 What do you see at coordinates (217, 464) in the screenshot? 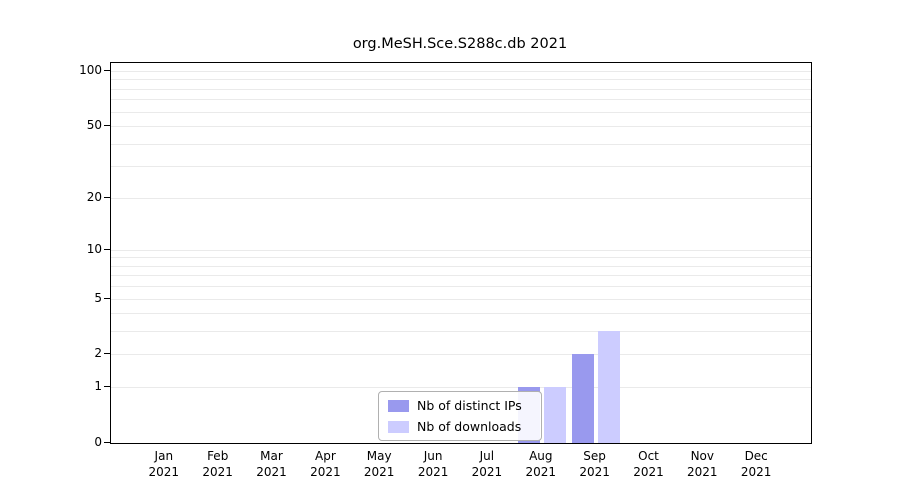
I see `x-tick-label-feb: Feb 2021` at bounding box center [217, 464].